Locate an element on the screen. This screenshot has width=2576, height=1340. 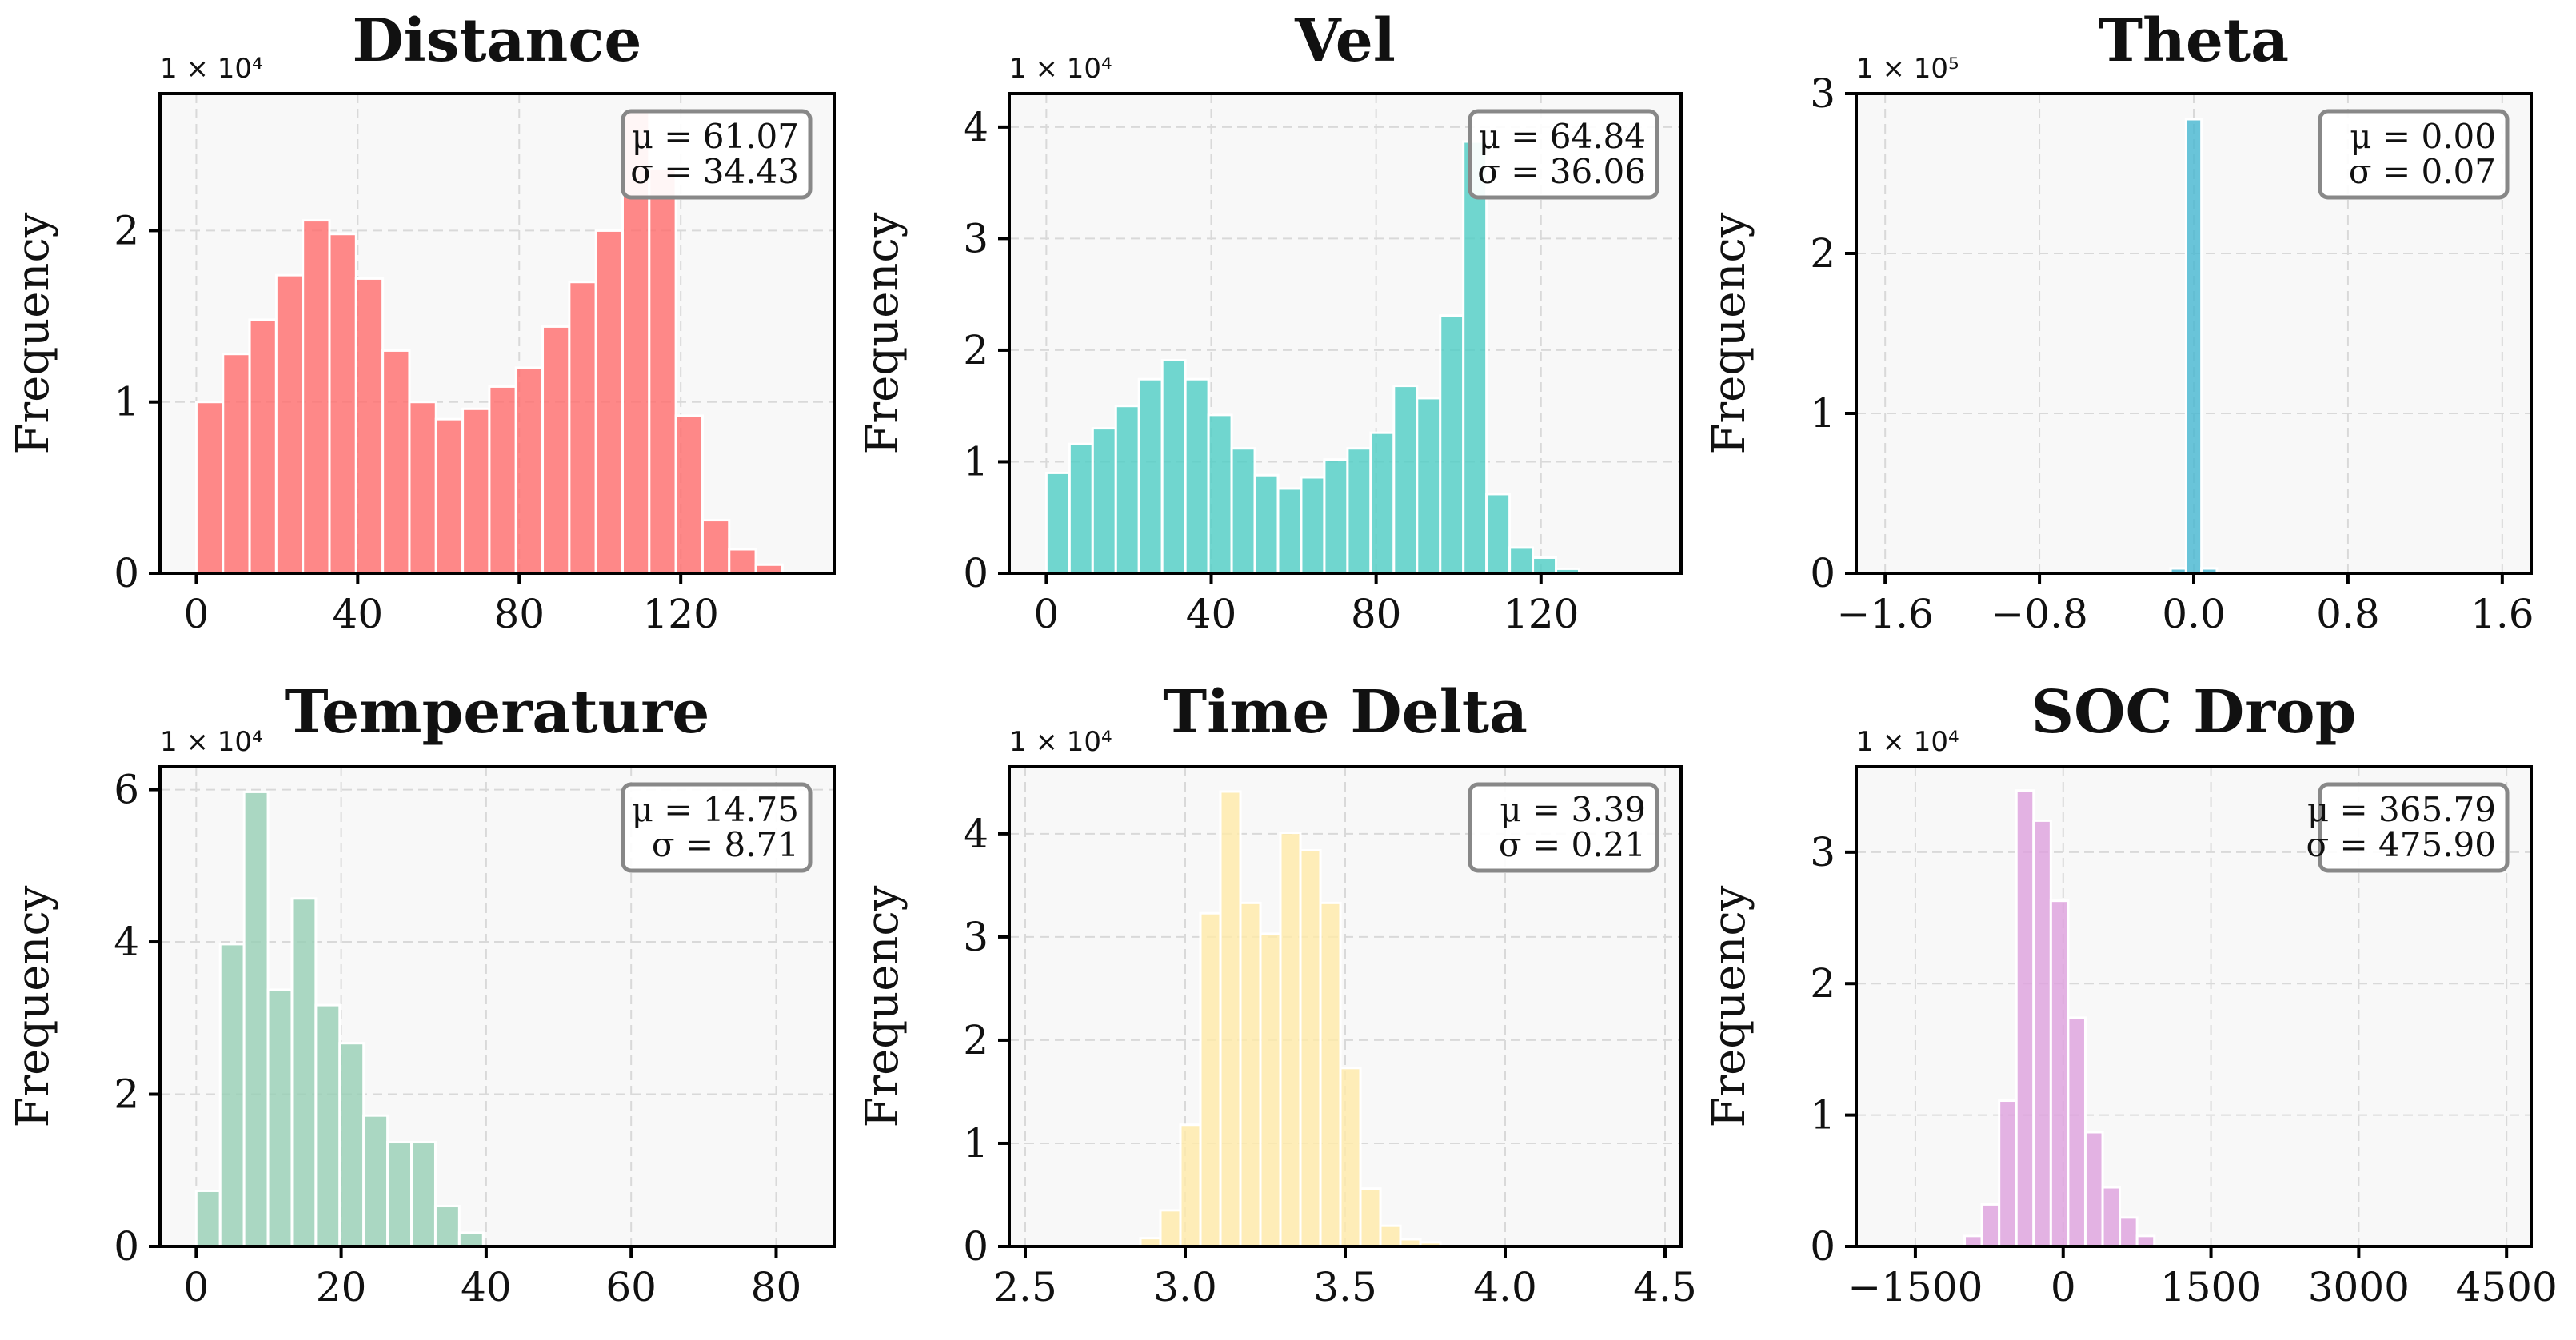
chart-title: Distance is located at coordinates (497, 40).